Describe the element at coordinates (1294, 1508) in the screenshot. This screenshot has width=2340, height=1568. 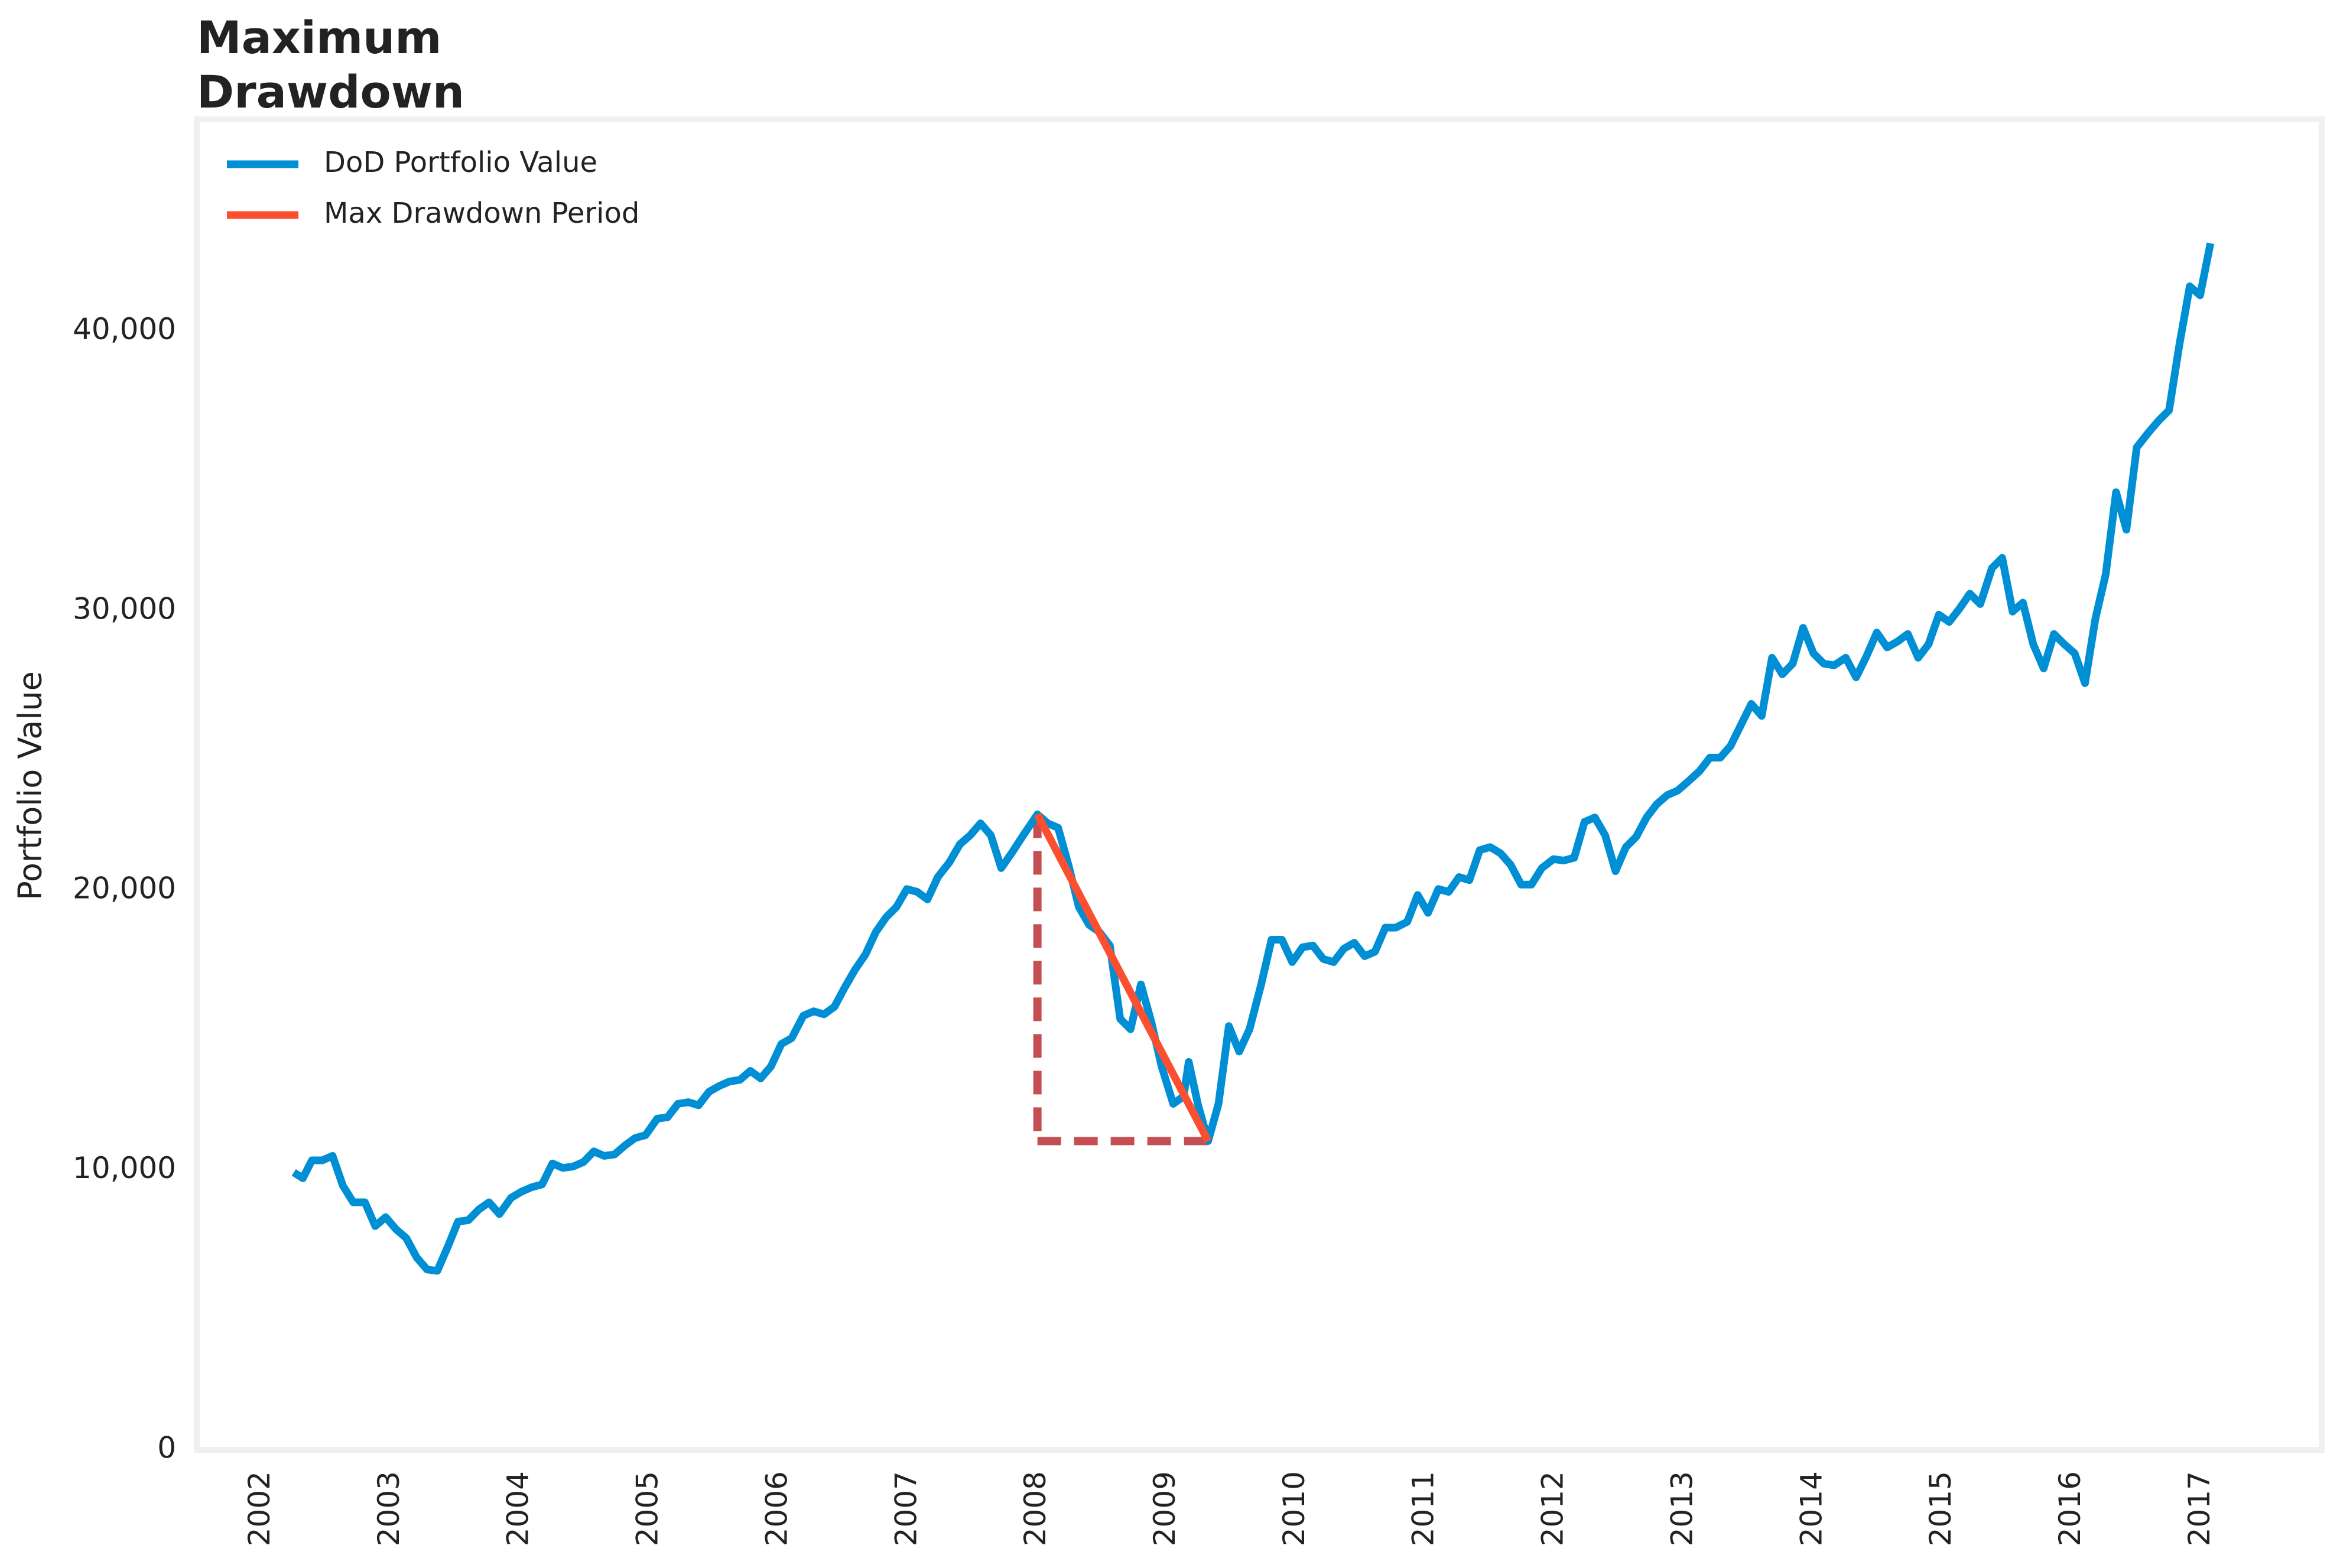
I see `x-tick-label: 2010` at that location.